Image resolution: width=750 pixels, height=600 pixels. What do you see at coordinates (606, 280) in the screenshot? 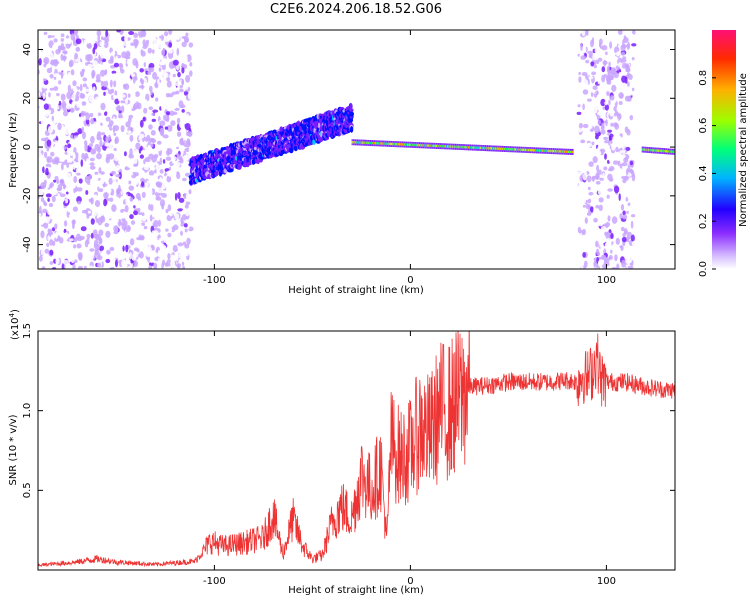
I see `x-tick-label: 100` at bounding box center [606, 280].